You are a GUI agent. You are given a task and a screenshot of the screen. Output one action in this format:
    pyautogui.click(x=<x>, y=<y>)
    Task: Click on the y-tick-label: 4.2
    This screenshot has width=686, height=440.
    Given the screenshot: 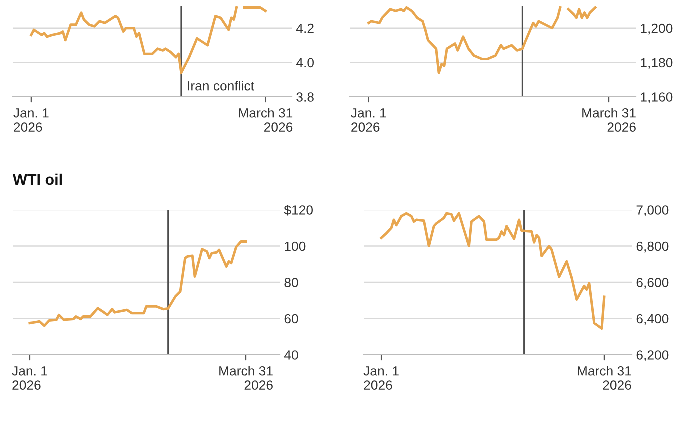 What is the action you would take?
    pyautogui.click(x=305, y=29)
    